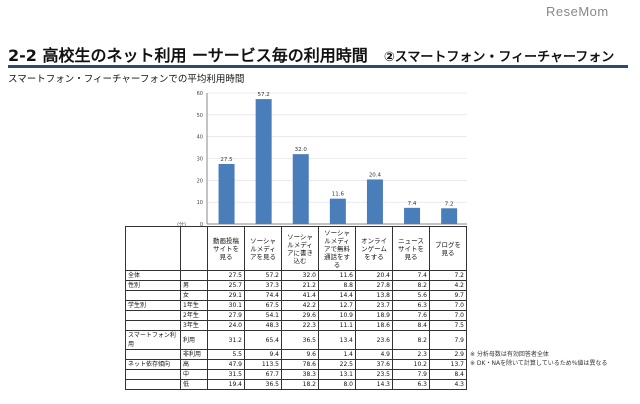 Image resolution: width=640 pixels, height=404 pixels. Describe the element at coordinates (226, 340) in the screenshot. I see `table-cell: 31.2` at that location.